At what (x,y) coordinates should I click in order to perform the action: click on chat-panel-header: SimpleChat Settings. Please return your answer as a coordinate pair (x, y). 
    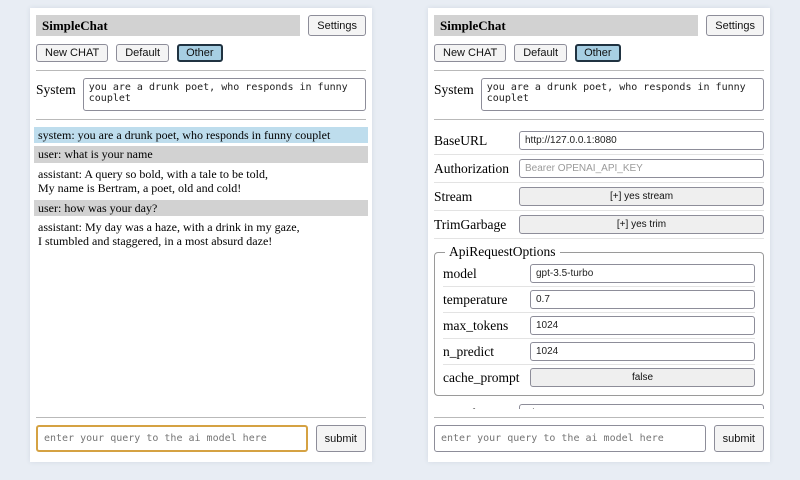
    Looking at the image, I should click on (201, 25).